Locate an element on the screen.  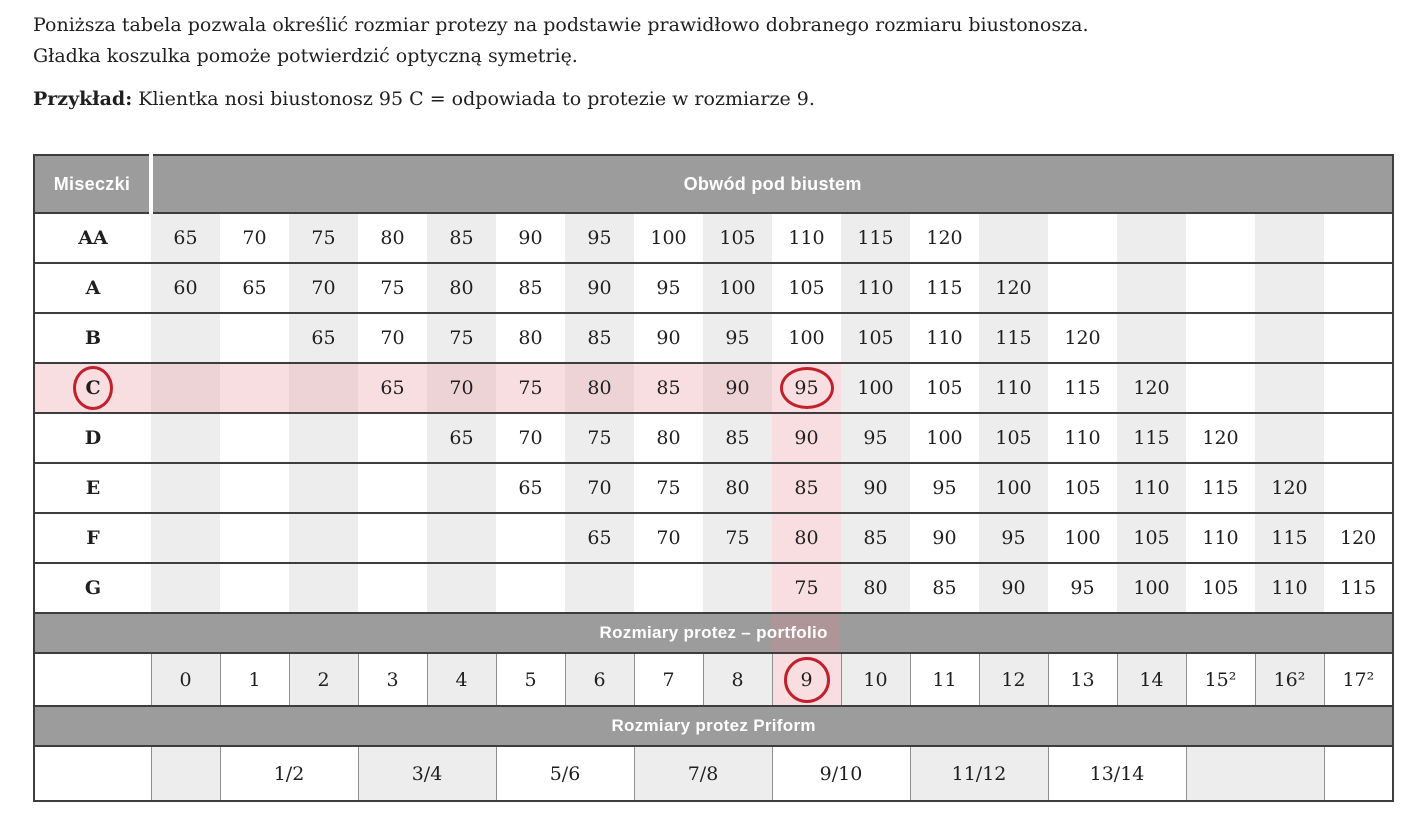
red-circle-highlight: 95 is located at coordinates (806, 388).